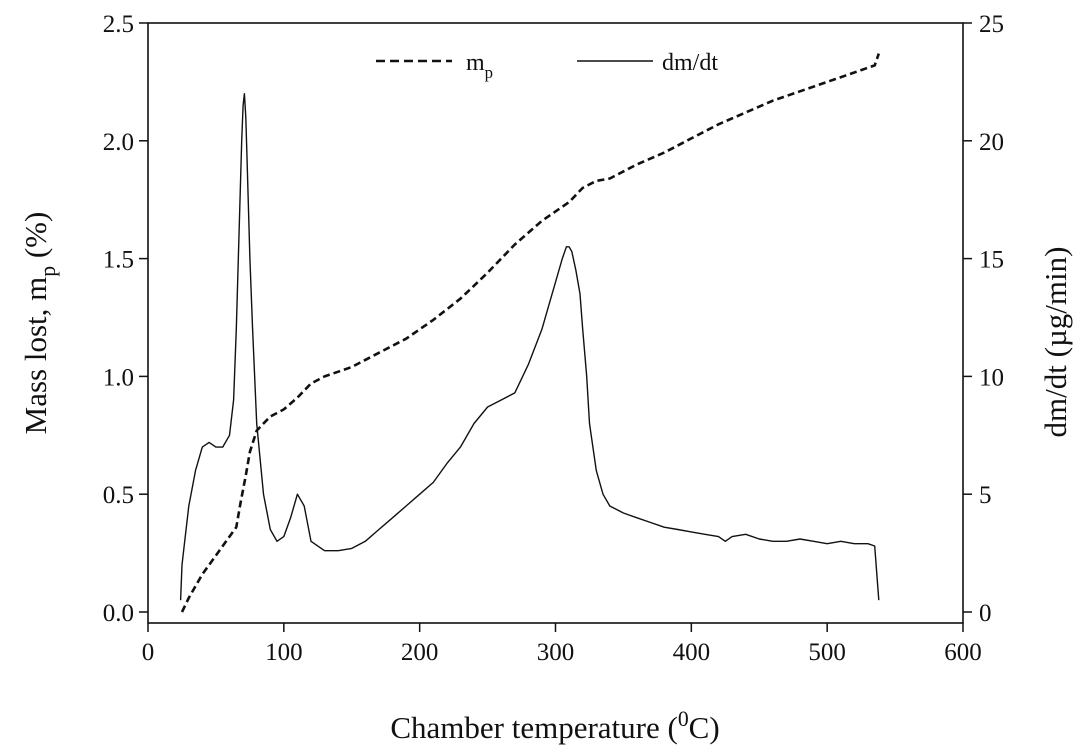 The width and height of the screenshot is (1089, 749). What do you see at coordinates (118, 377) in the screenshot?
I see `left-y-tick-label: 1.0` at bounding box center [118, 377].